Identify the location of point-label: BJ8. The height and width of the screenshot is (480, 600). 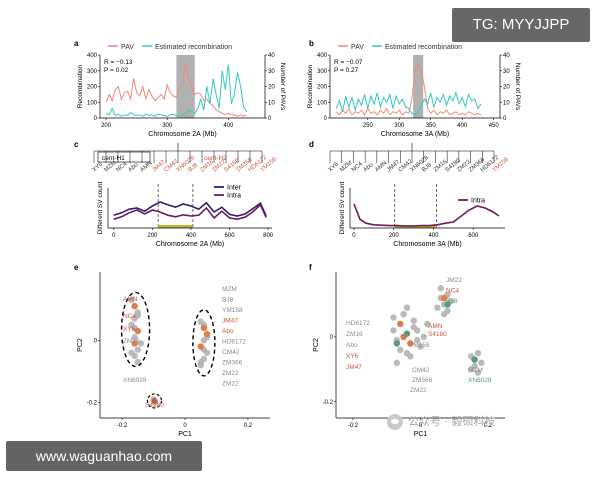
(452, 301).